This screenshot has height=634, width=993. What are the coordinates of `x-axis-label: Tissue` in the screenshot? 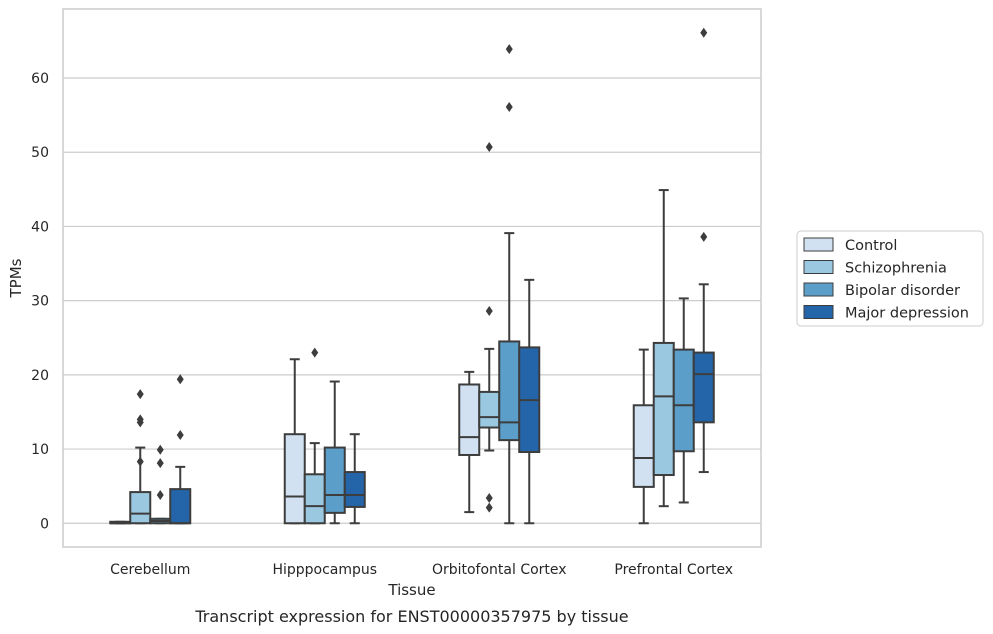 It's located at (411, 590).